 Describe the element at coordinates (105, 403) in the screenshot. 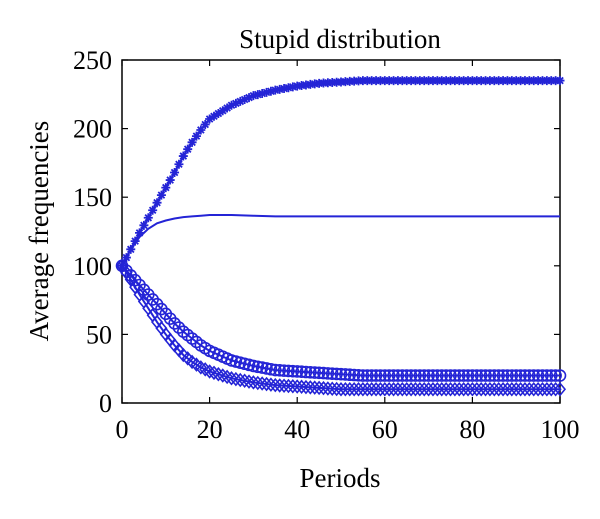

I see `y-tick-label: 0` at that location.